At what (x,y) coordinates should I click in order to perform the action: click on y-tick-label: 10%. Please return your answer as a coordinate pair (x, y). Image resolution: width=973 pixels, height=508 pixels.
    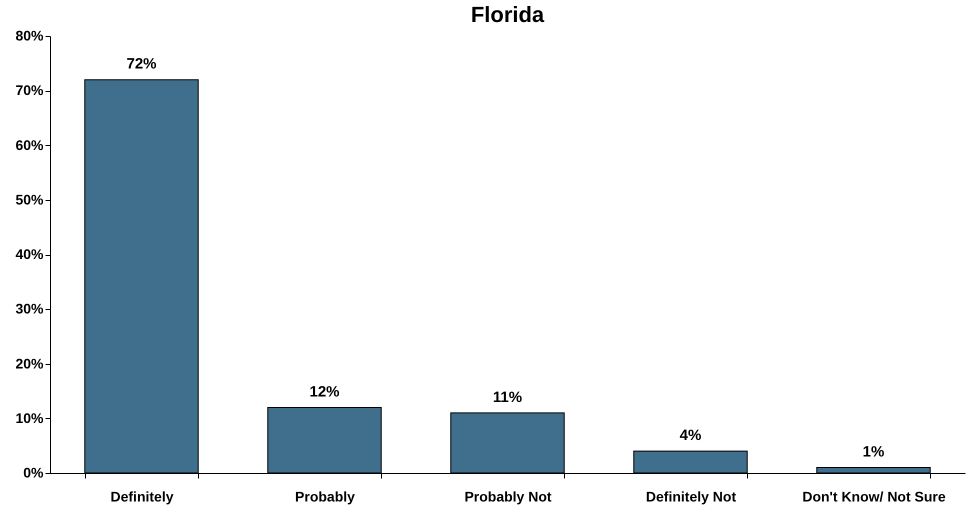
    Looking at the image, I should click on (29, 418).